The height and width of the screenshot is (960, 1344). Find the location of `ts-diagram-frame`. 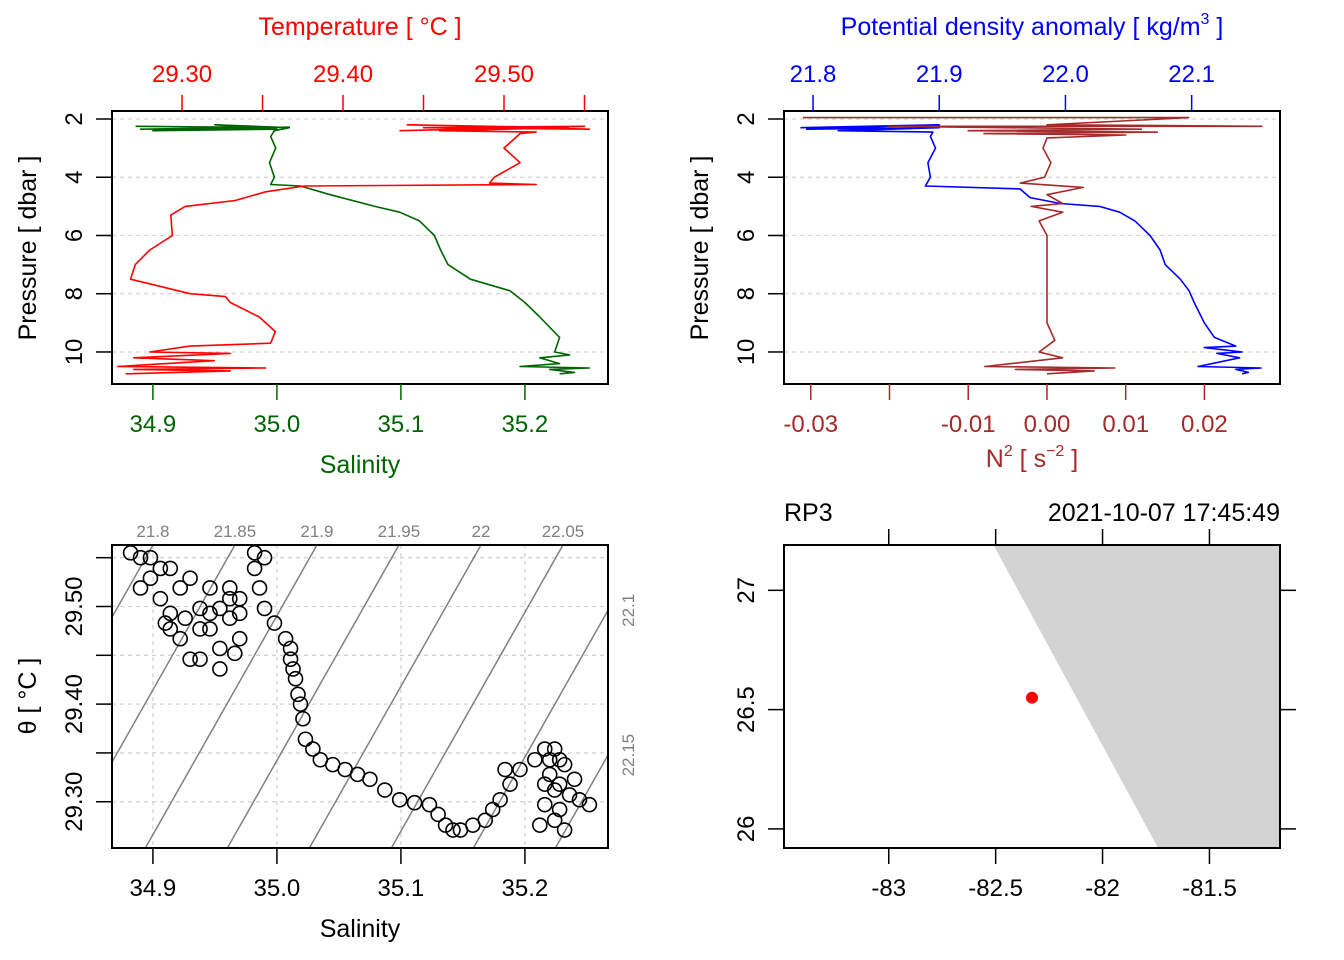

ts-diagram-frame is located at coordinates (360, 696).